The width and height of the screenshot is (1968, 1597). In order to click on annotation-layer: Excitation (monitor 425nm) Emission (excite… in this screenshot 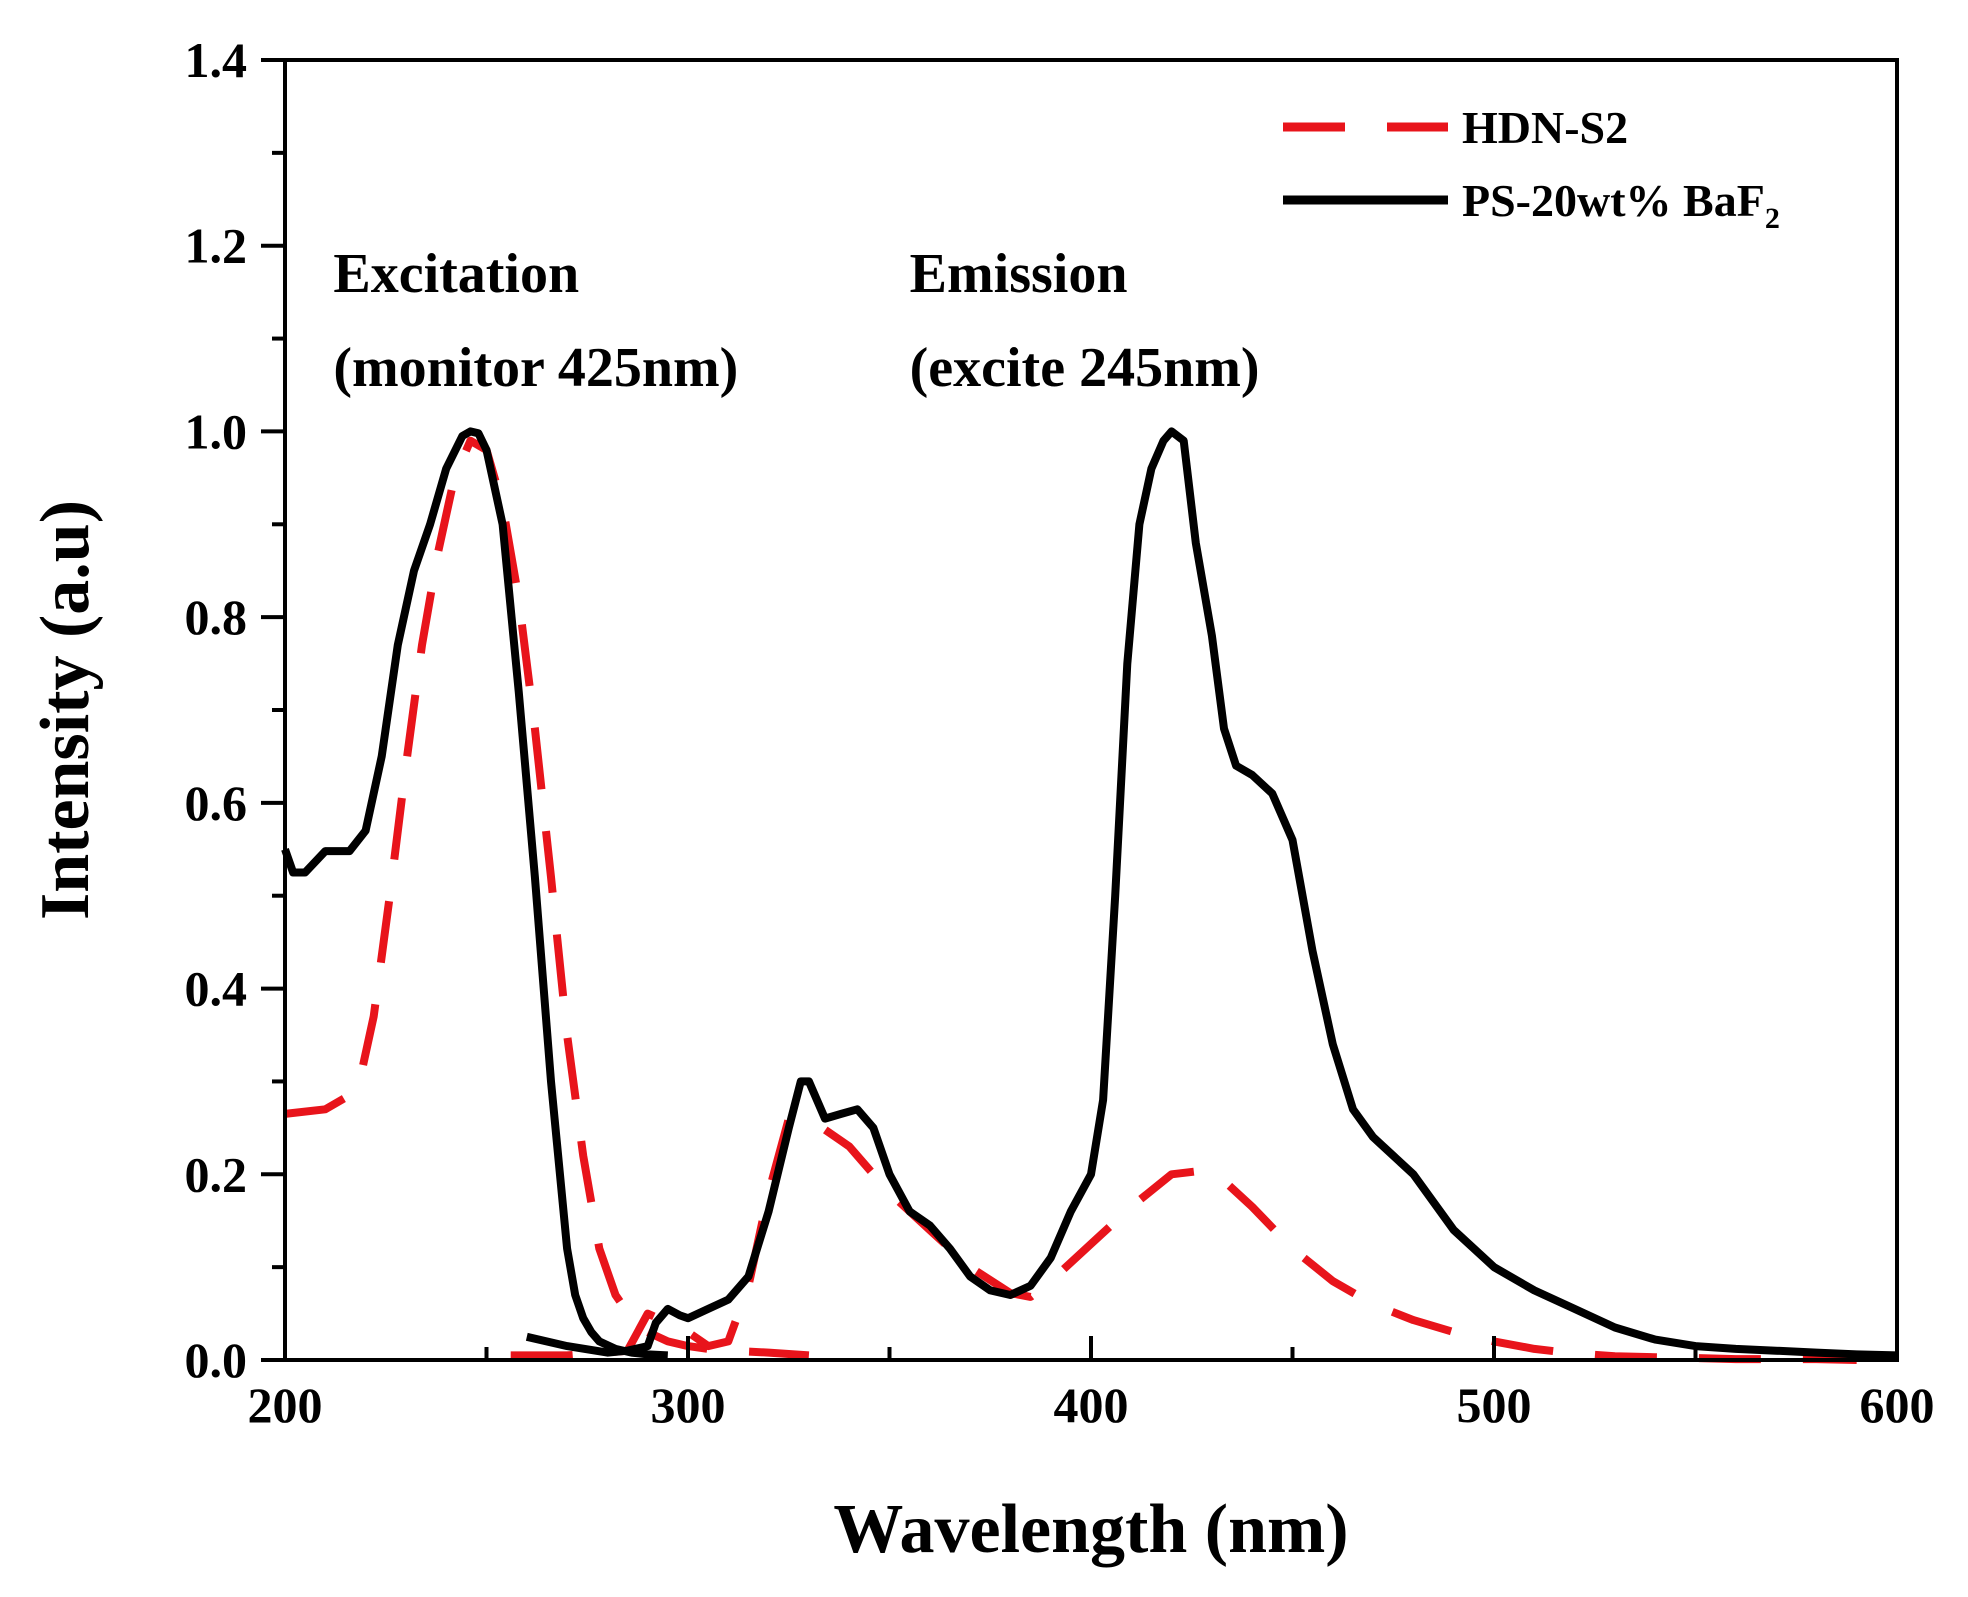, I will do `click(796, 321)`.